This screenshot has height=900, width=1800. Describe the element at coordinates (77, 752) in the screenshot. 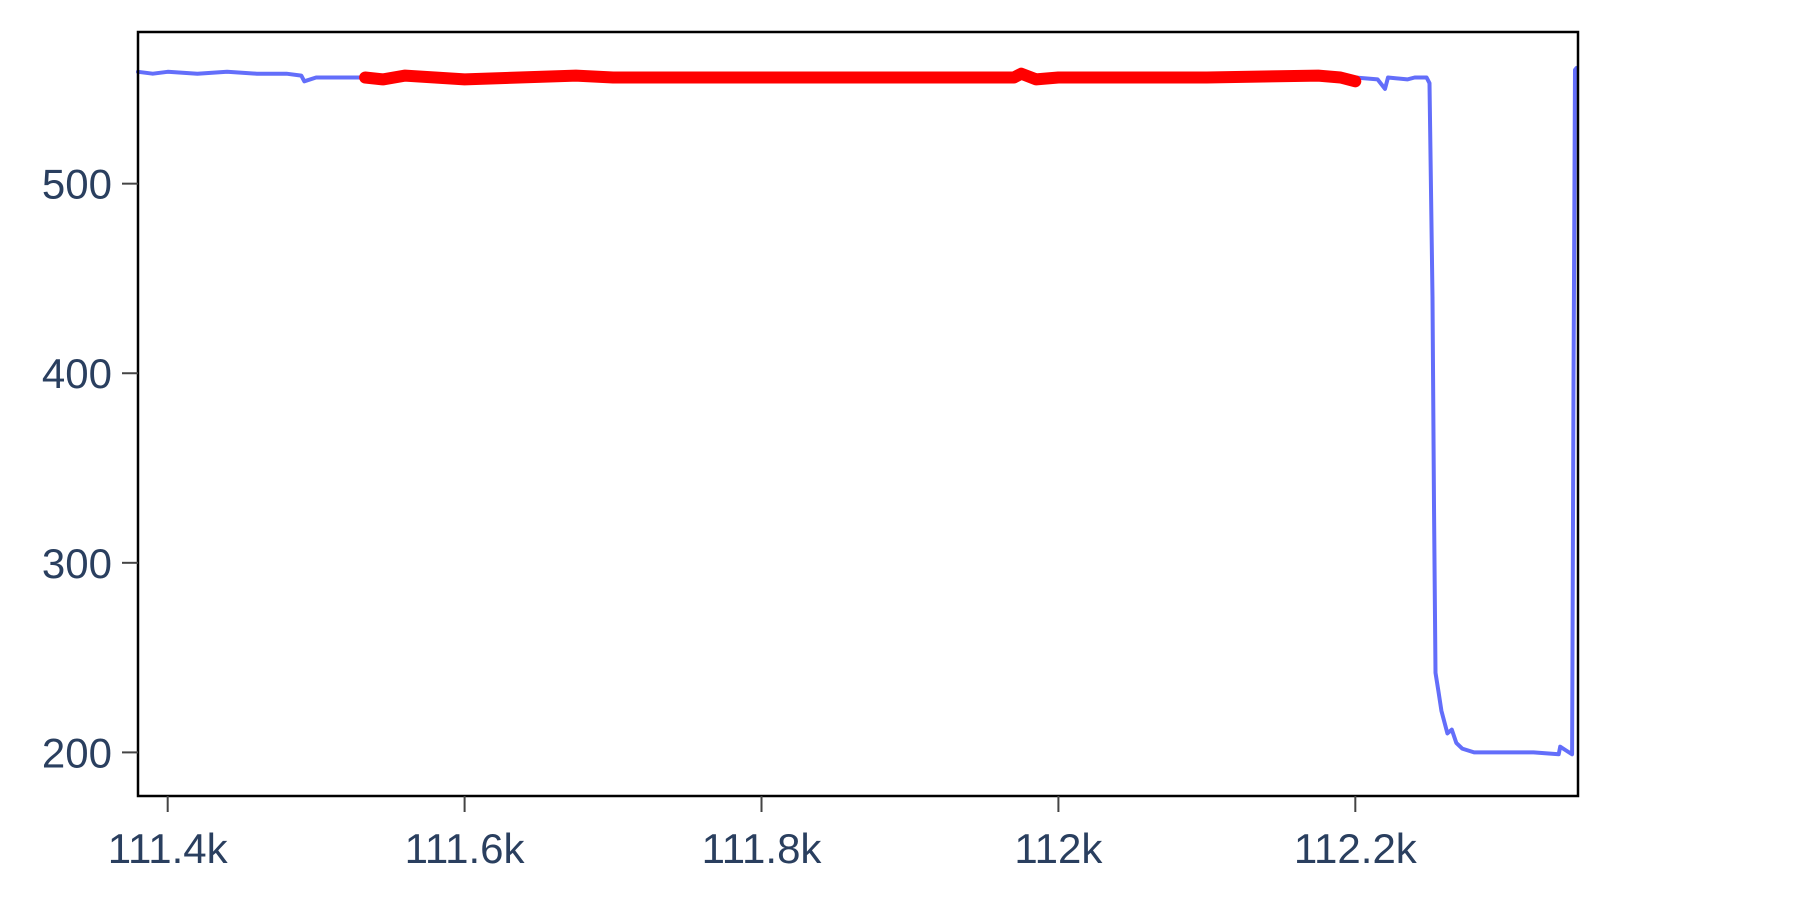

I see `y-tick-label: 200` at that location.